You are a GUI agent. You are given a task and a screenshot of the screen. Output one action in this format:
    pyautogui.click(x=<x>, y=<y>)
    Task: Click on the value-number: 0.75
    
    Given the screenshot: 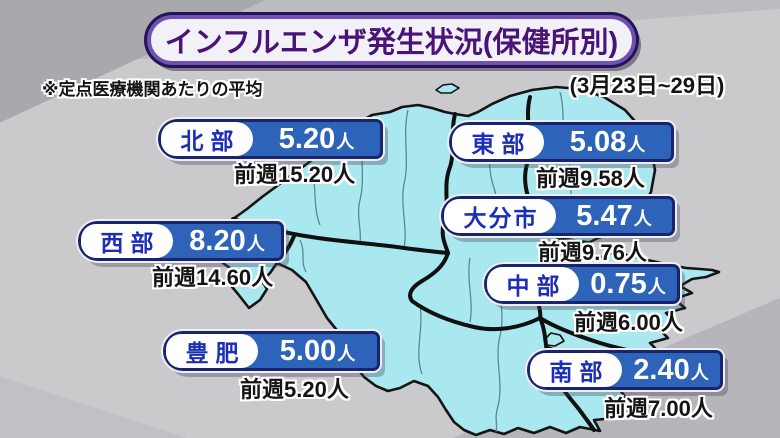 What is the action you would take?
    pyautogui.click(x=618, y=283)
    